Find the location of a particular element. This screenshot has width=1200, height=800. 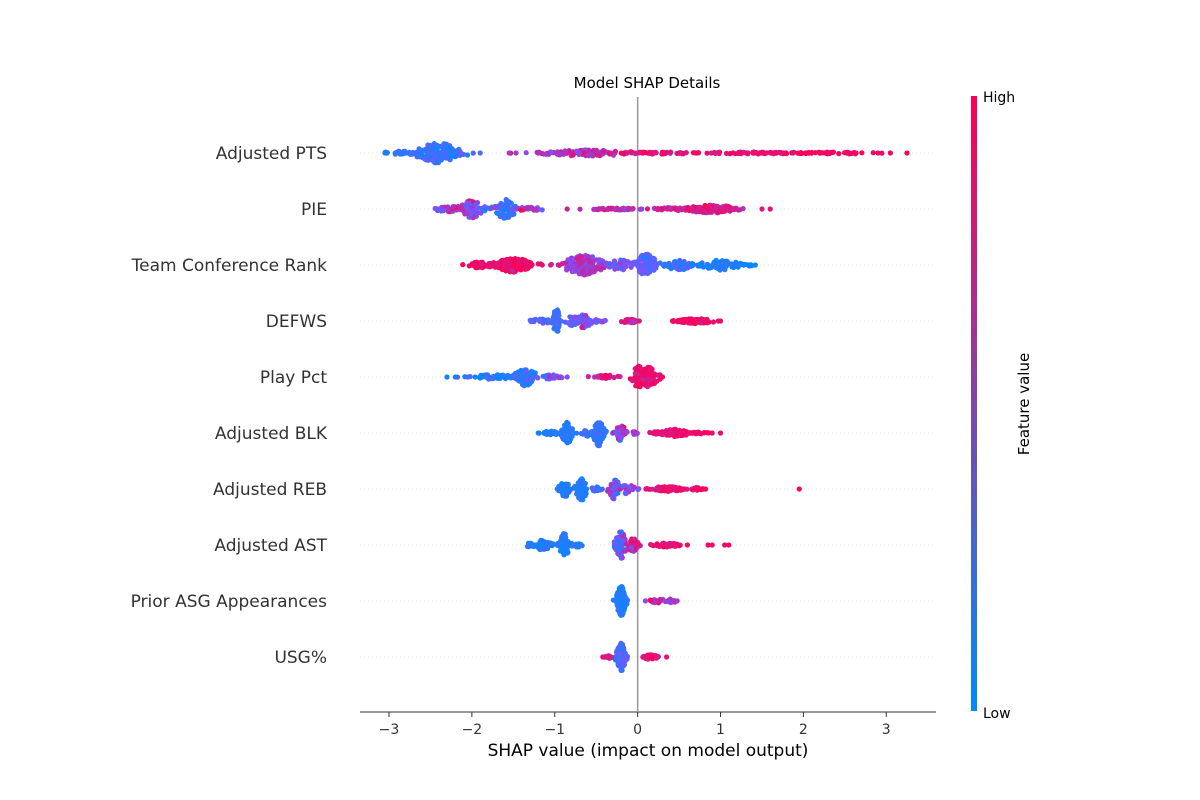

feature-label: Adjusted AST is located at coordinates (270, 546).